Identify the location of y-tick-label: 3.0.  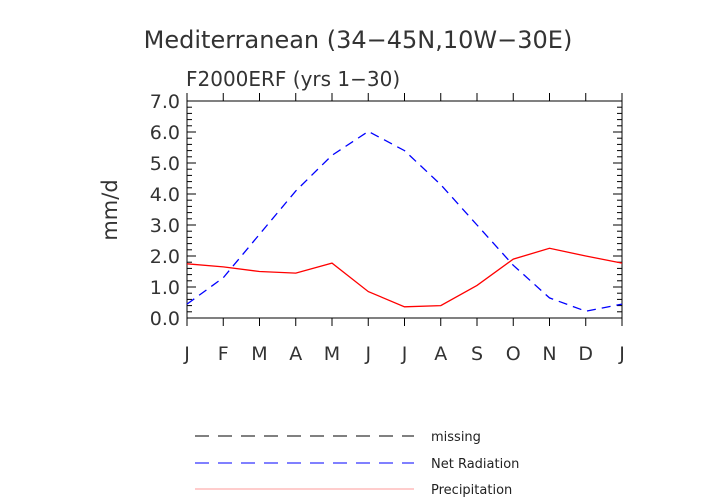
(165, 226).